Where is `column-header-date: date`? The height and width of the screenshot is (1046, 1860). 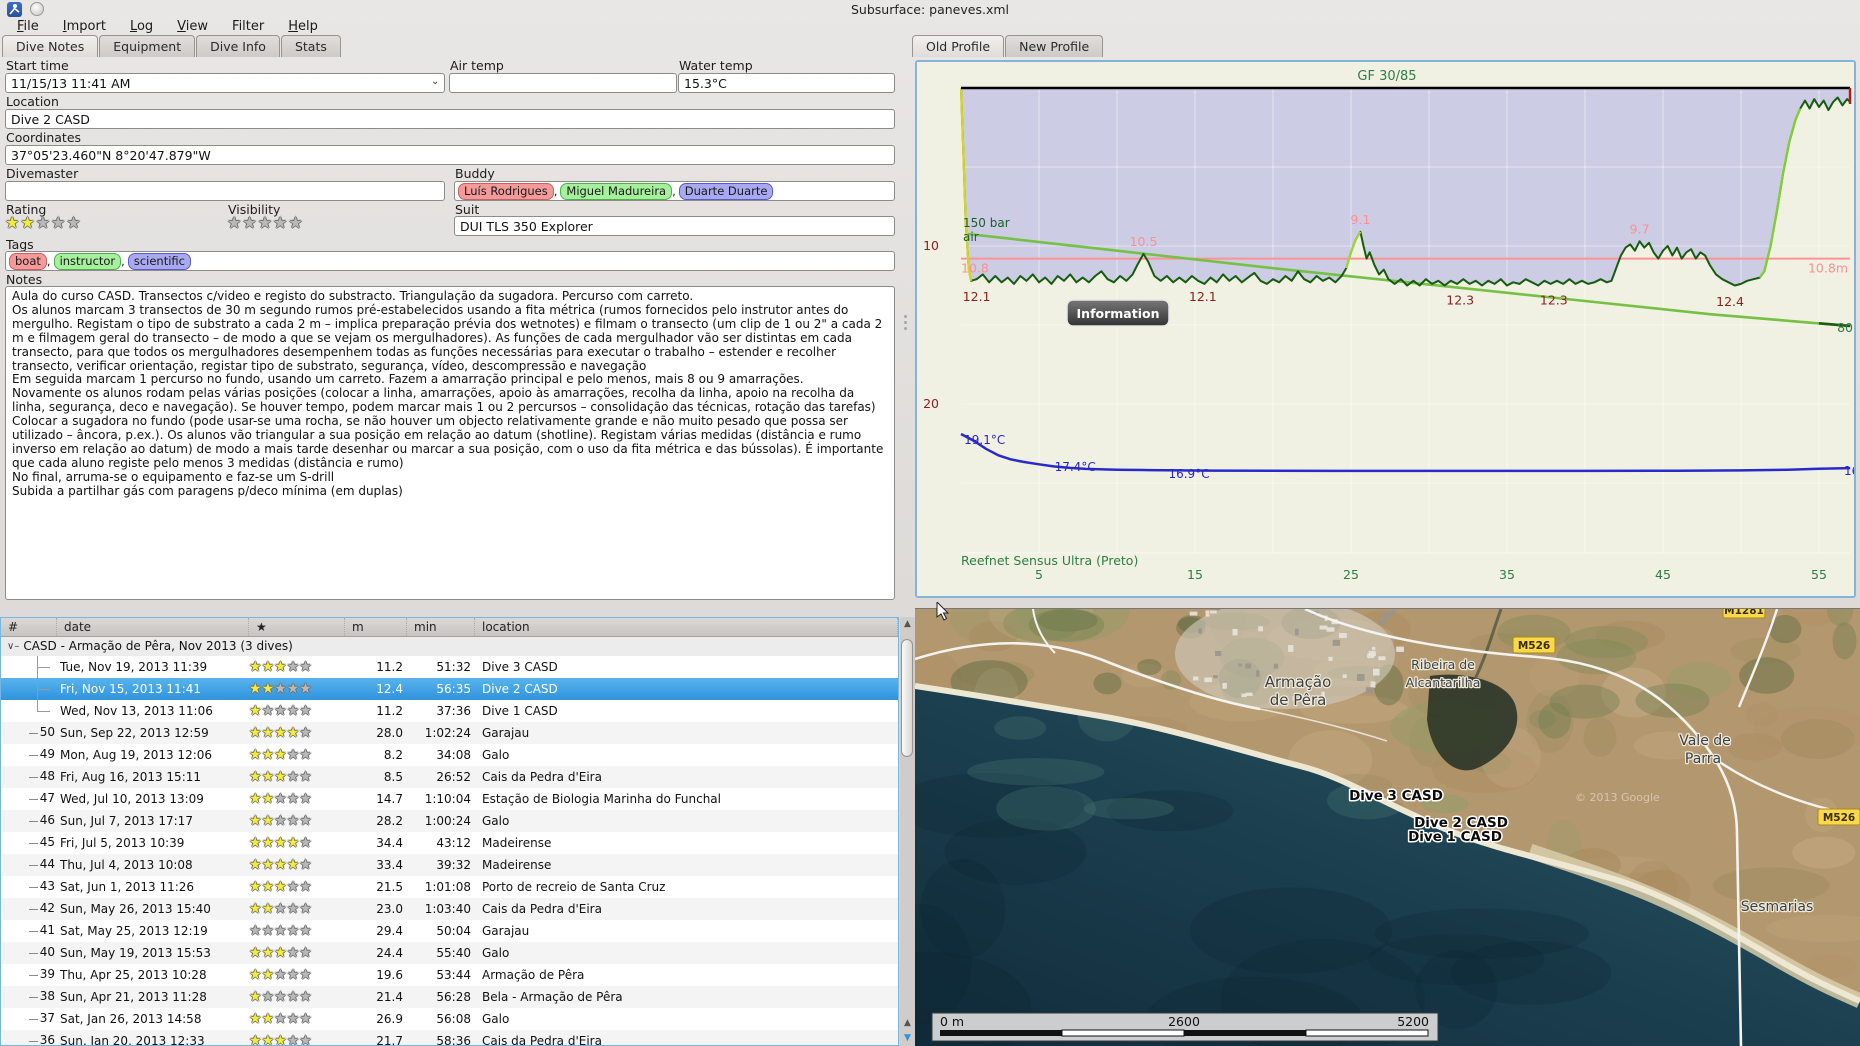
column-header-date: date is located at coordinates (153, 627).